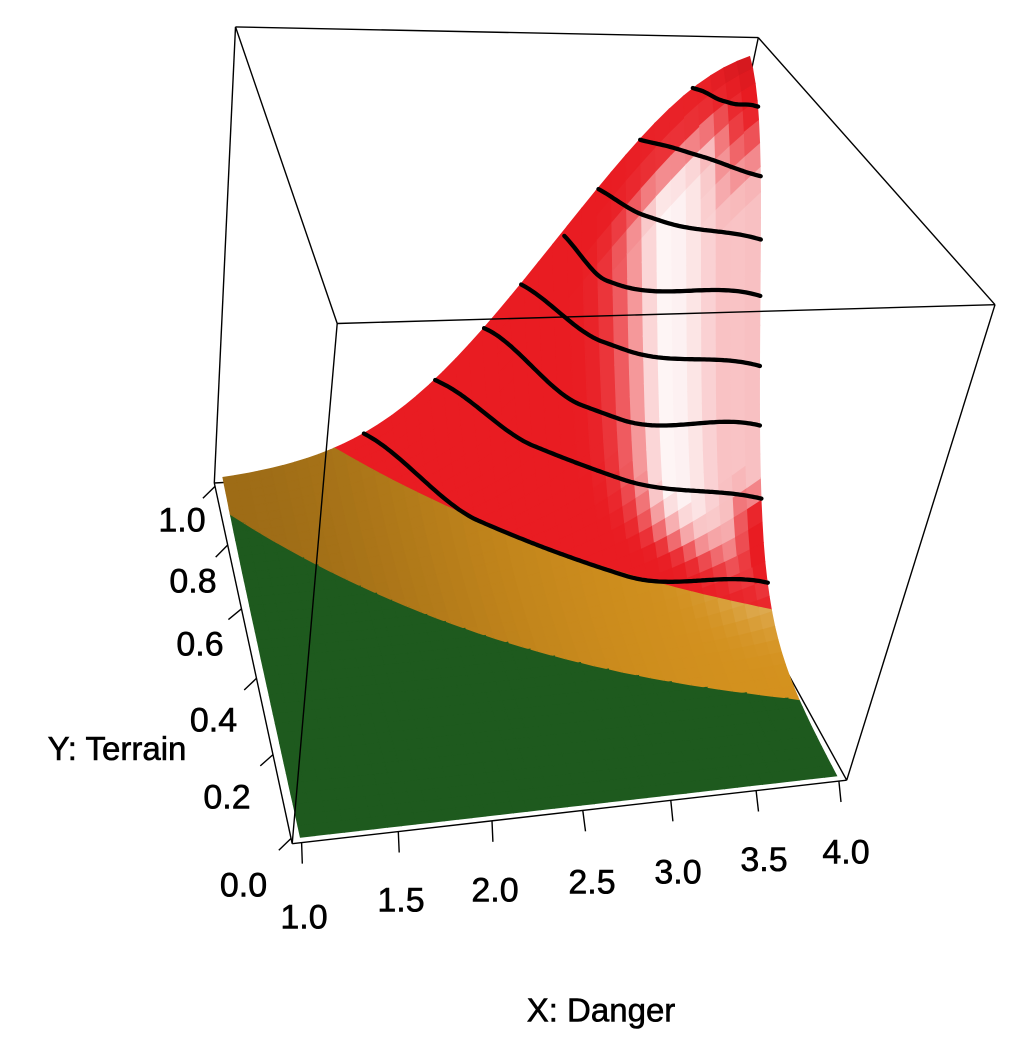 This screenshot has width=1022, height=1057. I want to click on svg-text: 0.0, so click(243, 886).